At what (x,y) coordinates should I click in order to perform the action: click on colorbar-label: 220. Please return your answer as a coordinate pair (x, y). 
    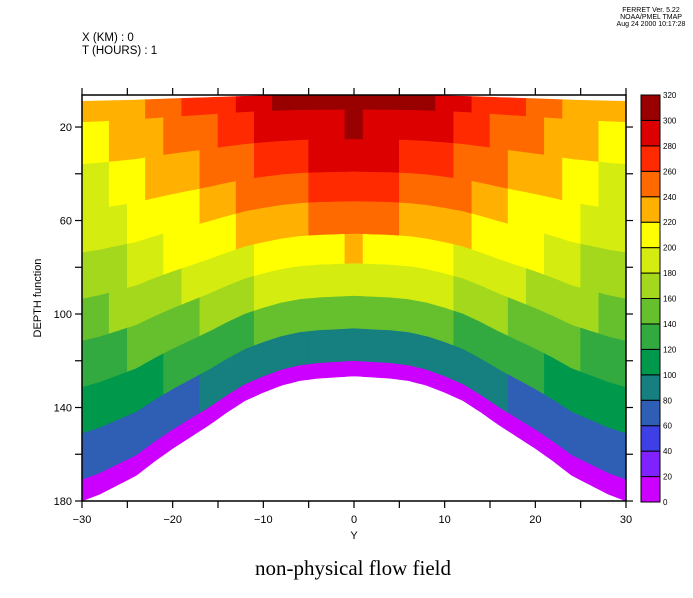
    Looking at the image, I should click on (670, 222).